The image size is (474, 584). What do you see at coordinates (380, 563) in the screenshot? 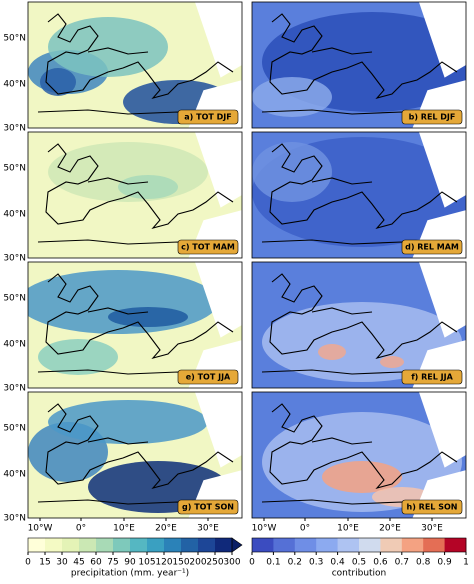
I see `colorbar-tick-label: 0.6` at bounding box center [380, 563].